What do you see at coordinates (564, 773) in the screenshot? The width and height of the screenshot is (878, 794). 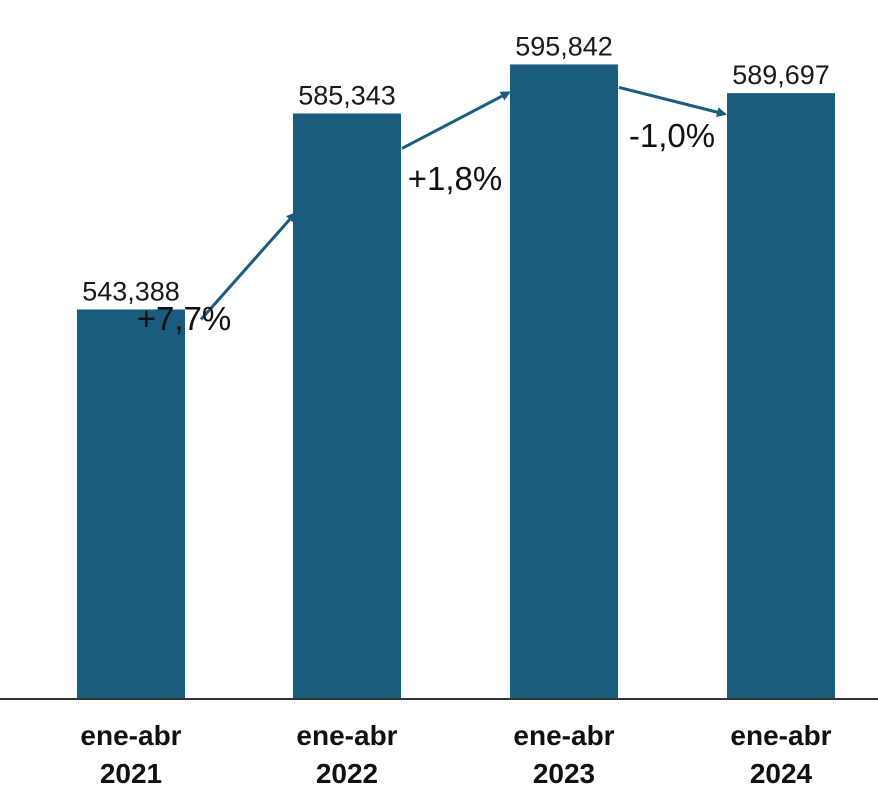 I see `category-line-2-2: 2023` at bounding box center [564, 773].